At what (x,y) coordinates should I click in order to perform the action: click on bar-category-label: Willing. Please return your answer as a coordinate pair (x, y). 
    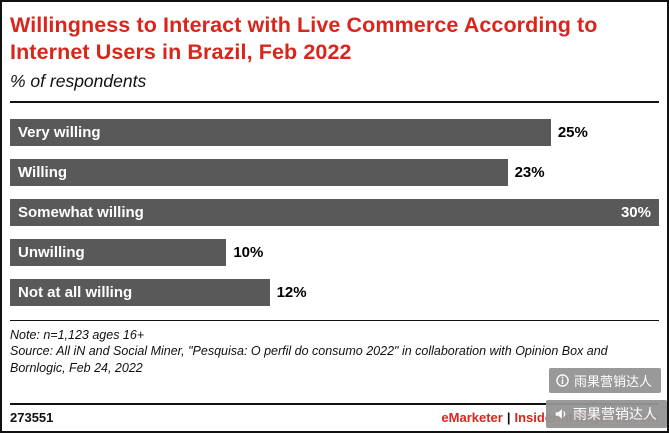
    Looking at the image, I should click on (43, 172).